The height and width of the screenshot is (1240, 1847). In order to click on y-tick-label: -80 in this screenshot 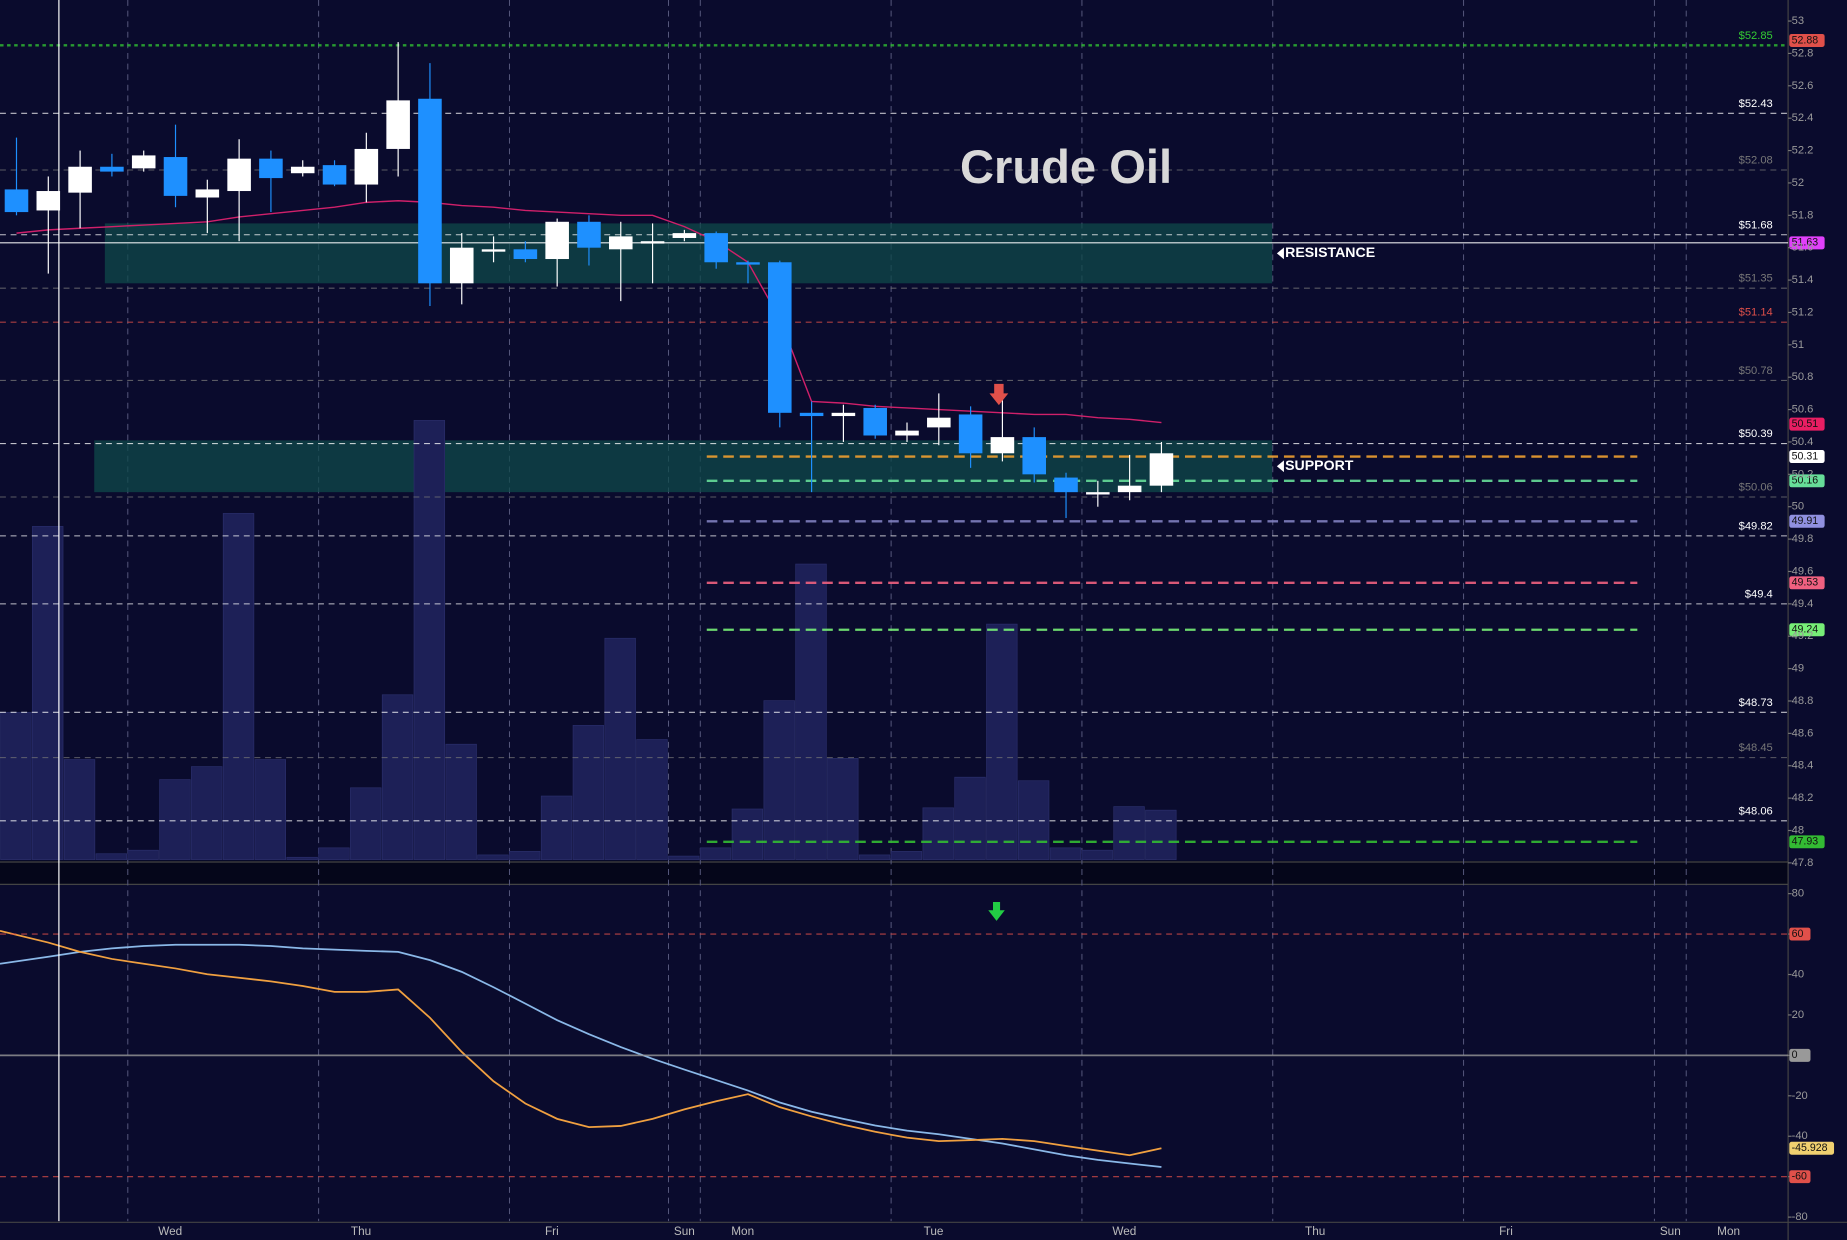, I will do `click(1800, 1217)`.